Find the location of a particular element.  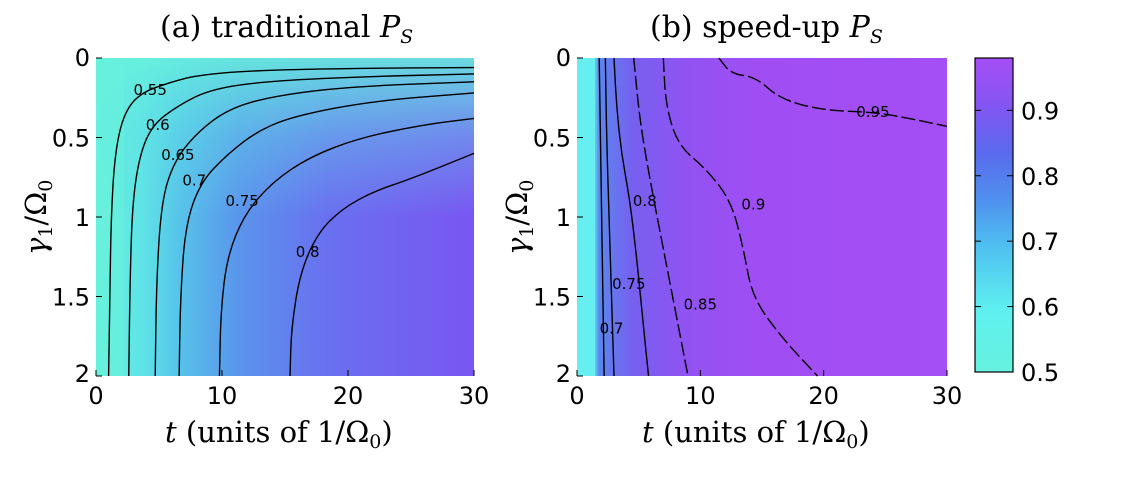

colorbar-tick-label: 0.8 is located at coordinates (1040, 177).